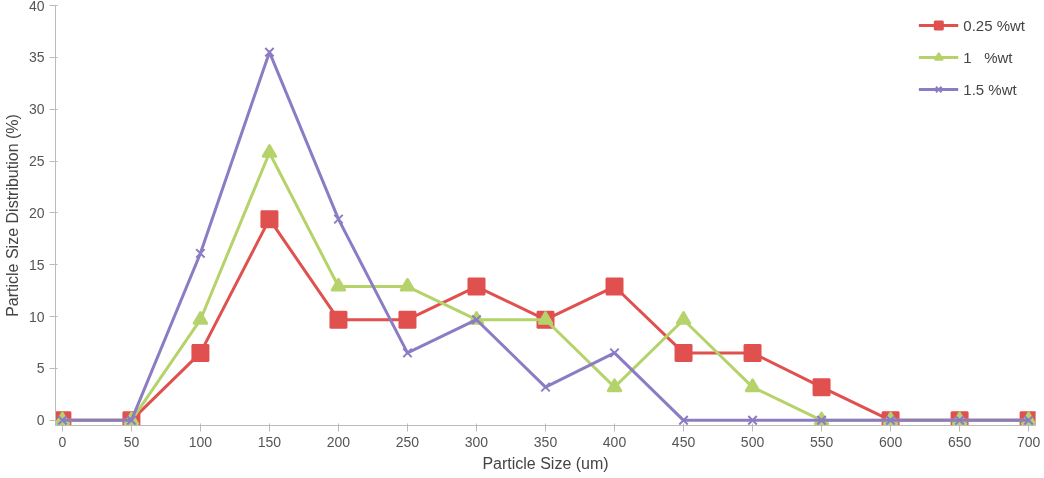 This screenshot has width=1044, height=478. I want to click on x-tick-label: 0, so click(62, 441).